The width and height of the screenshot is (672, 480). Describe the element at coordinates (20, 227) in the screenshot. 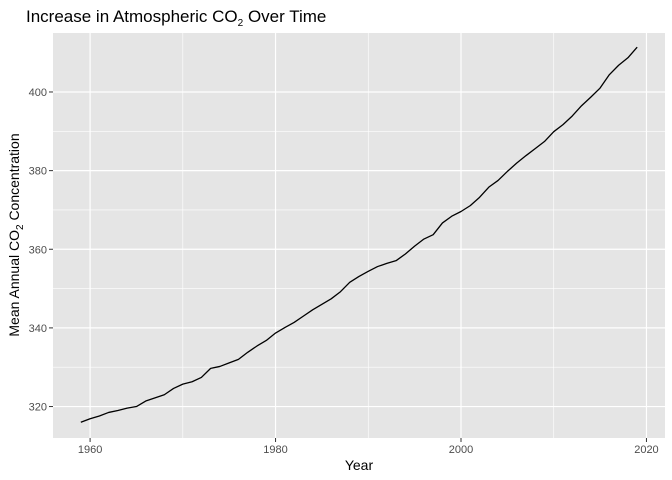

I see `y-axis-title-subscript: 2` at that location.